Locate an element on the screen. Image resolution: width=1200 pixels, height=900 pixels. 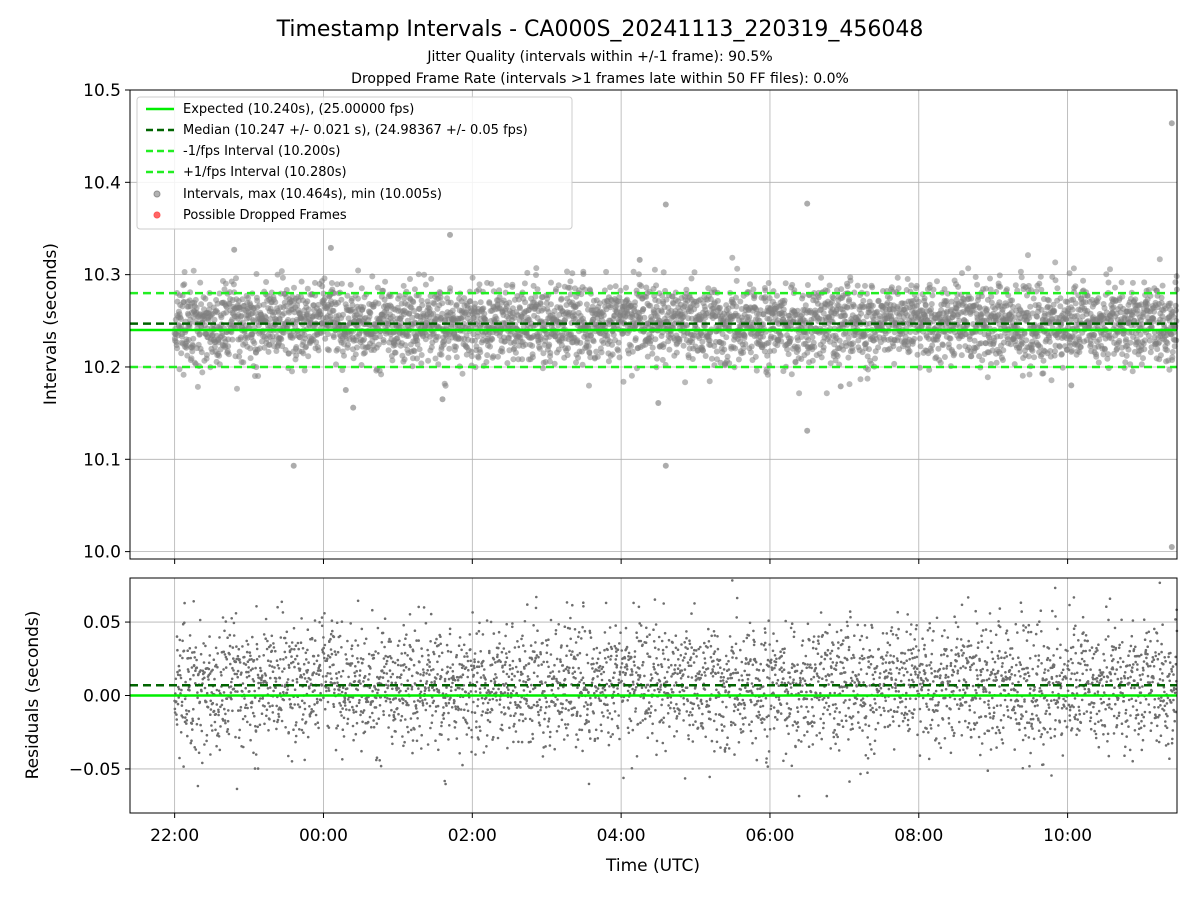
interval-outlier-point is located at coordinates (1171, 547).